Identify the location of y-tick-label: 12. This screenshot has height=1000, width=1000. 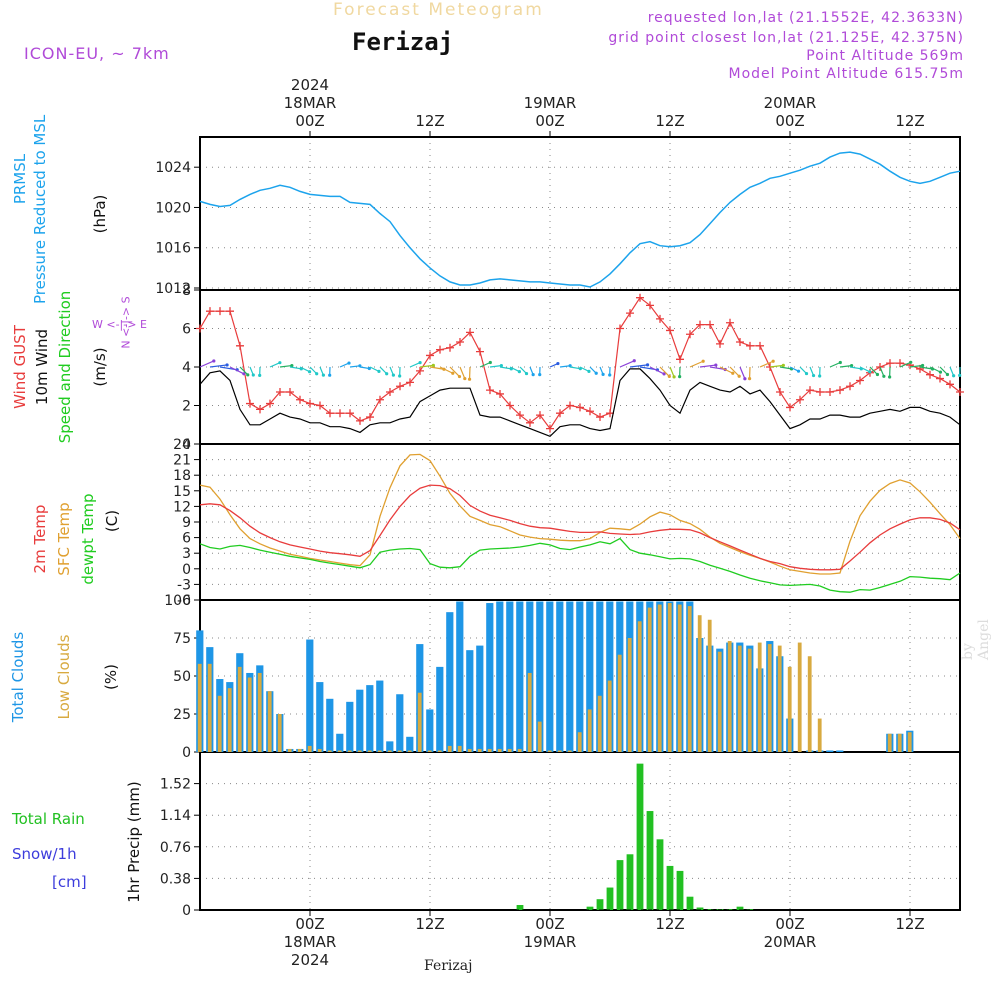
(182, 507).